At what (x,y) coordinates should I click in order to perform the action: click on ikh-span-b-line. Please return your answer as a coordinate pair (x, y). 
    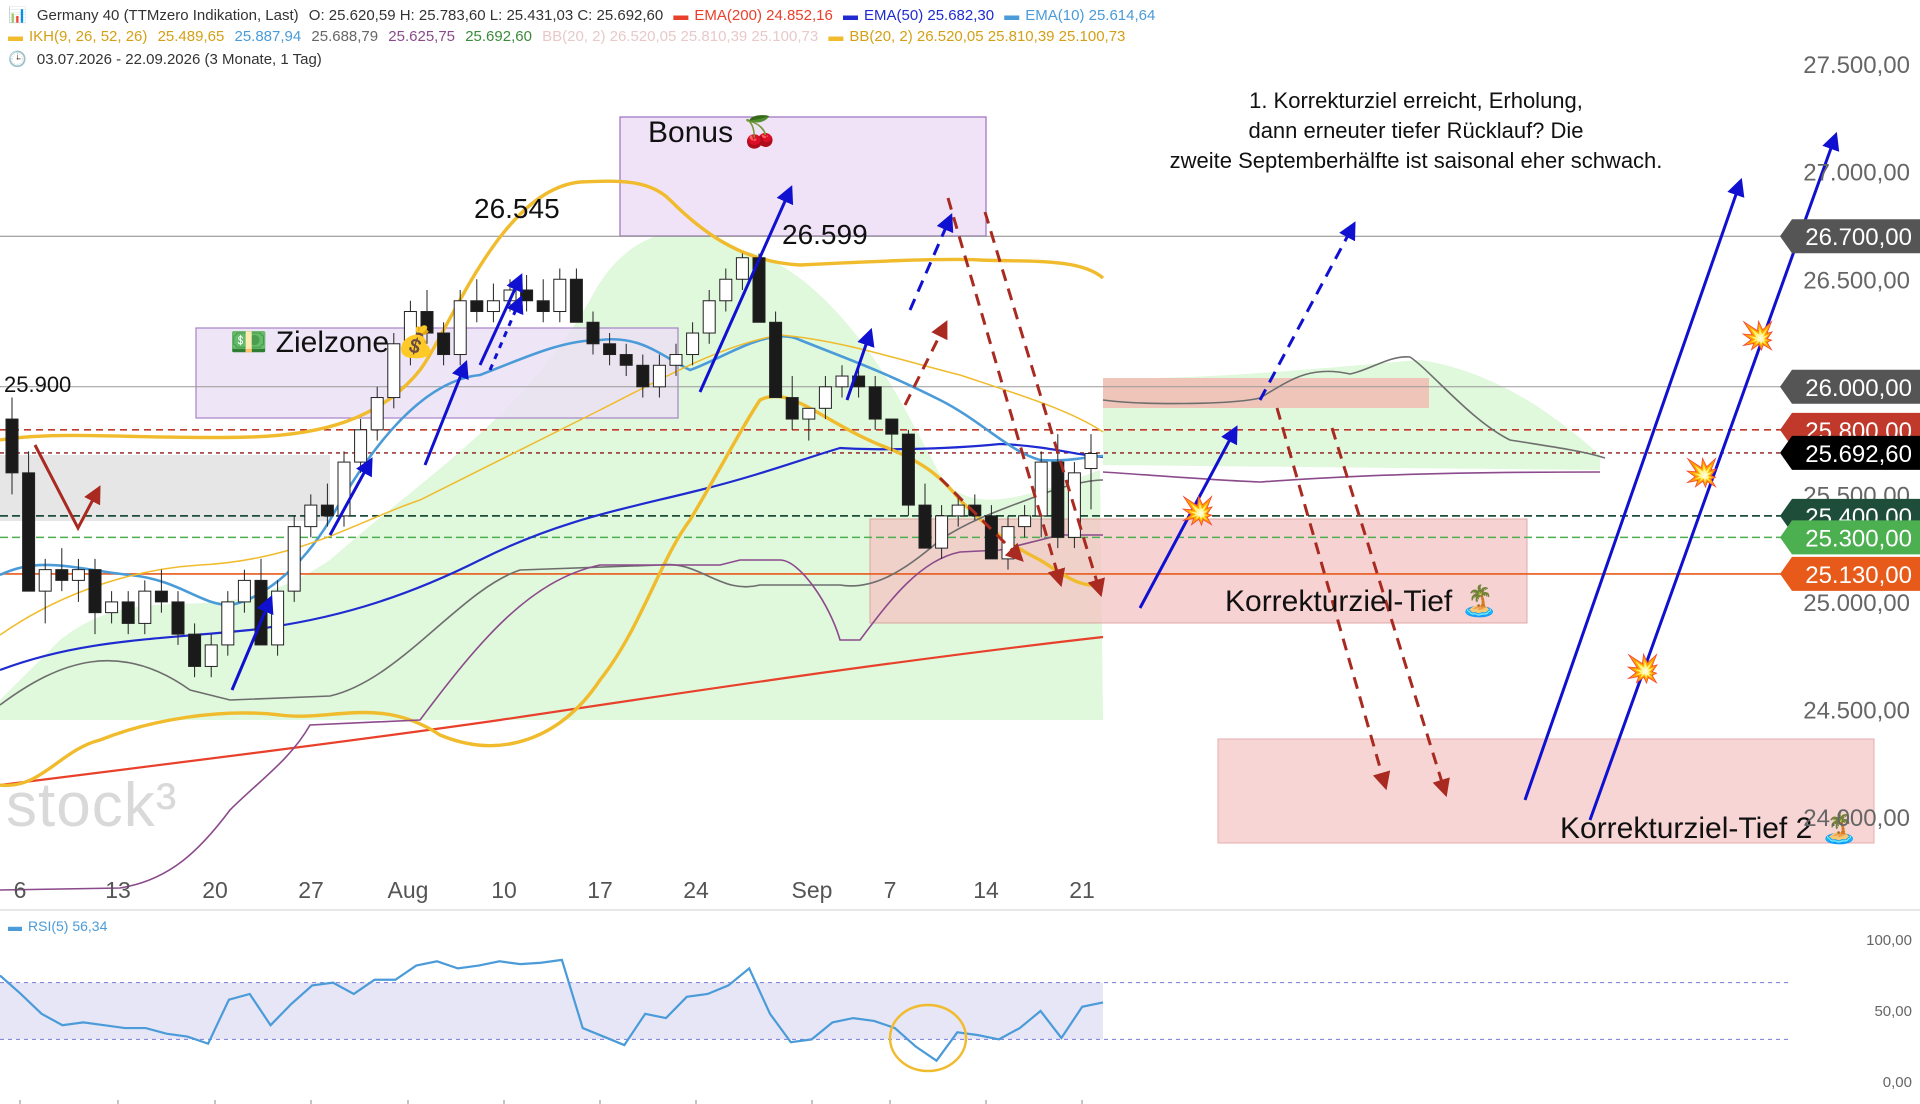
    Looking at the image, I should click on (552, 592).